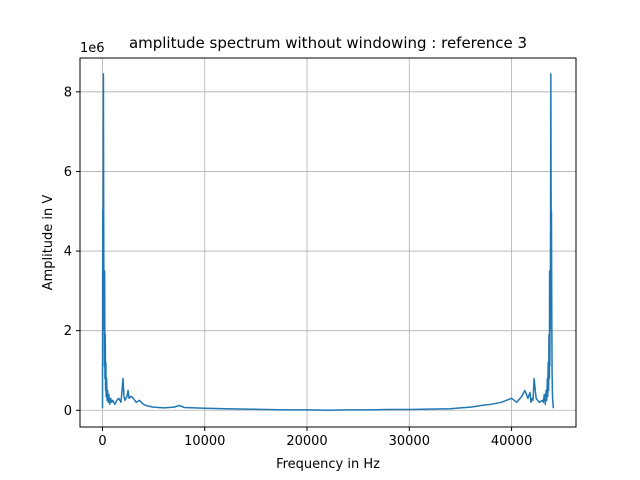  I want to click on y-axis: 0 2 4 6 8, so click(72, 252).